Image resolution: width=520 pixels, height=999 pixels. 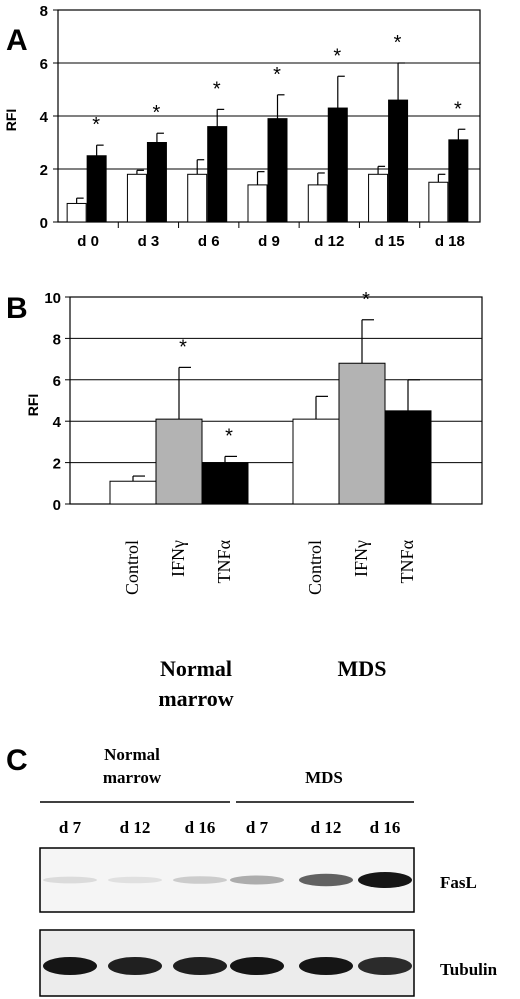 I want to click on chart-a-xtick-label: d 0, so click(x=88, y=241).